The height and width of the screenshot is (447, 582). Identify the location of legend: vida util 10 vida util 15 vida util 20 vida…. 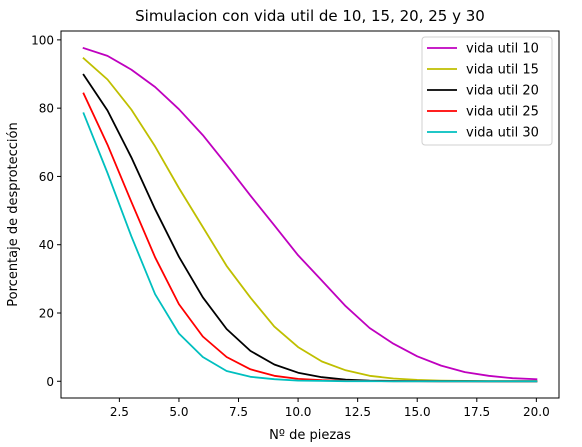
(487, 91).